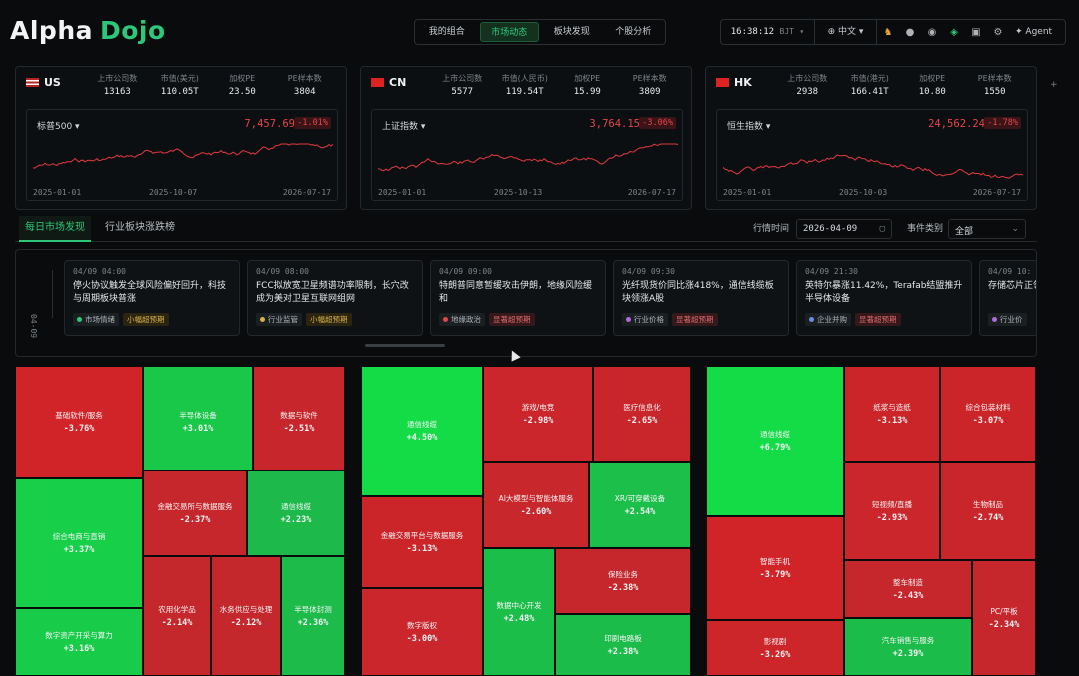  I want to click on heatmap-cell: 纸浆与造纸 -3.13%, so click(892, 414).